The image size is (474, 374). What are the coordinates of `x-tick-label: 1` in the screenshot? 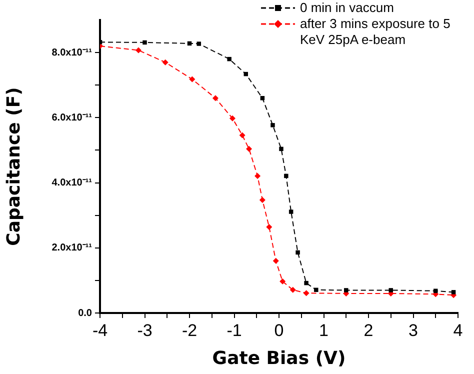 It's located at (323, 330).